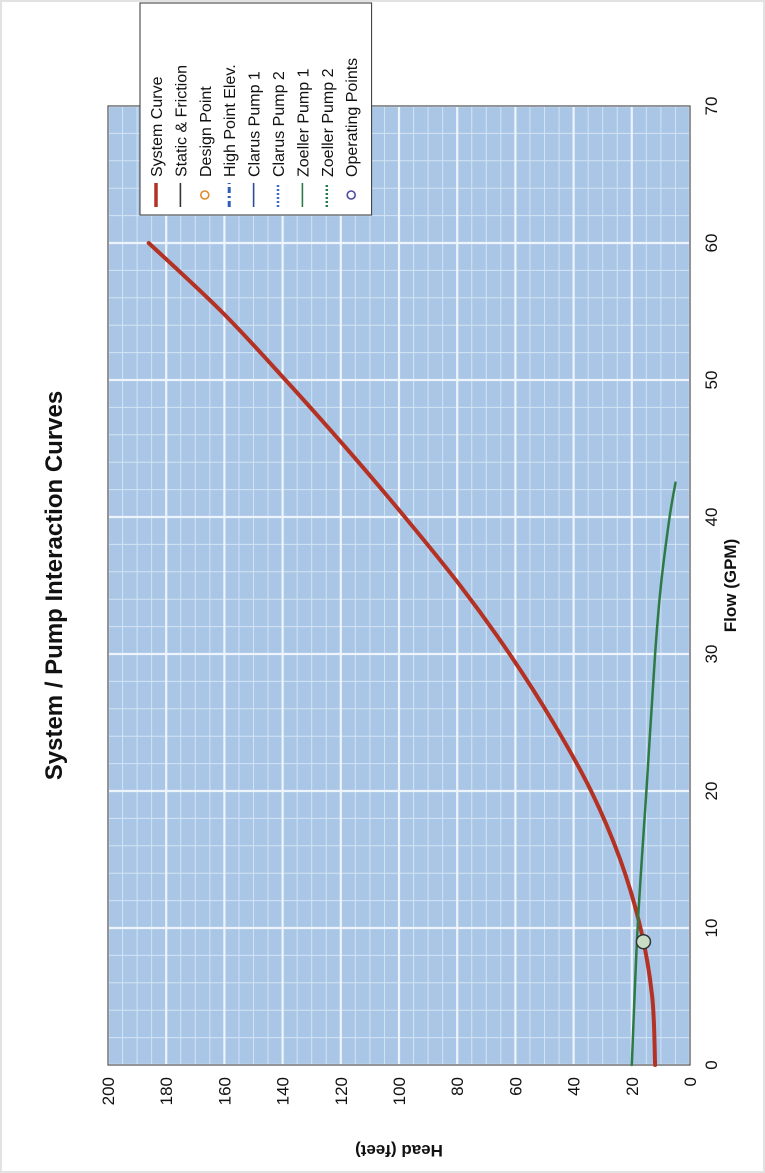 This screenshot has height=1173, width=765. I want to click on x-tick-label: 70, so click(711, 106).